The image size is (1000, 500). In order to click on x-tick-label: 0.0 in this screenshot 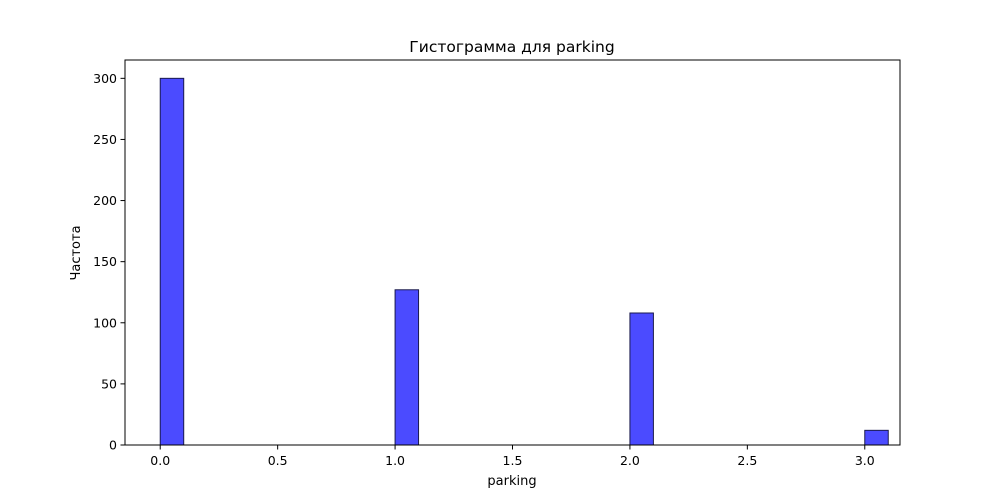, I will do `click(160, 460)`.